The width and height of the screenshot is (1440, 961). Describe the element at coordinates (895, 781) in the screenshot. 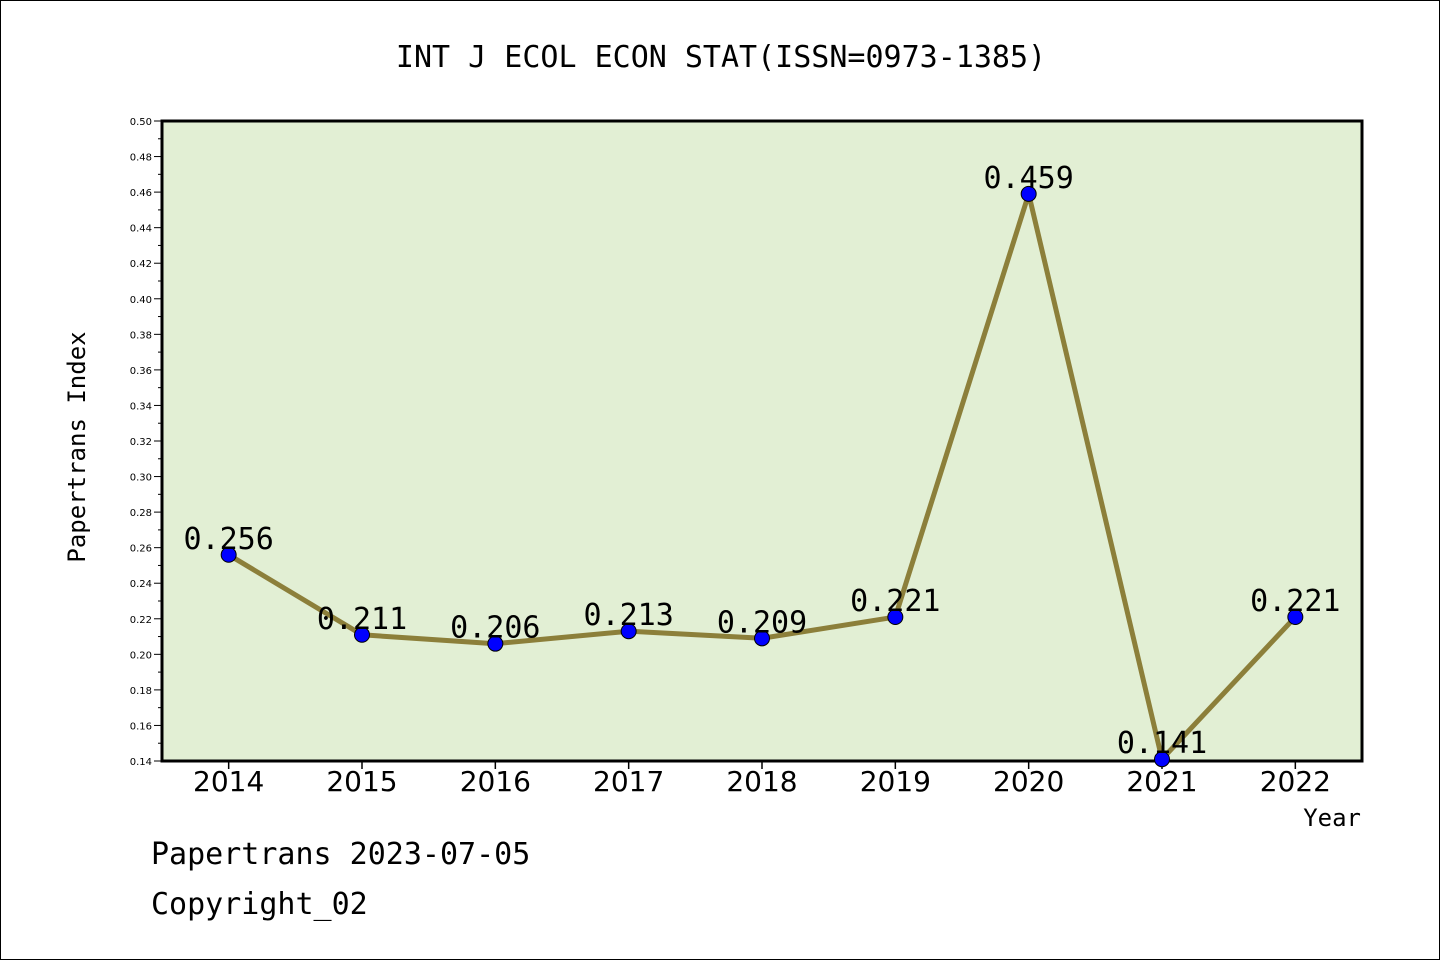

I see `x-tick-label: 2019` at that location.